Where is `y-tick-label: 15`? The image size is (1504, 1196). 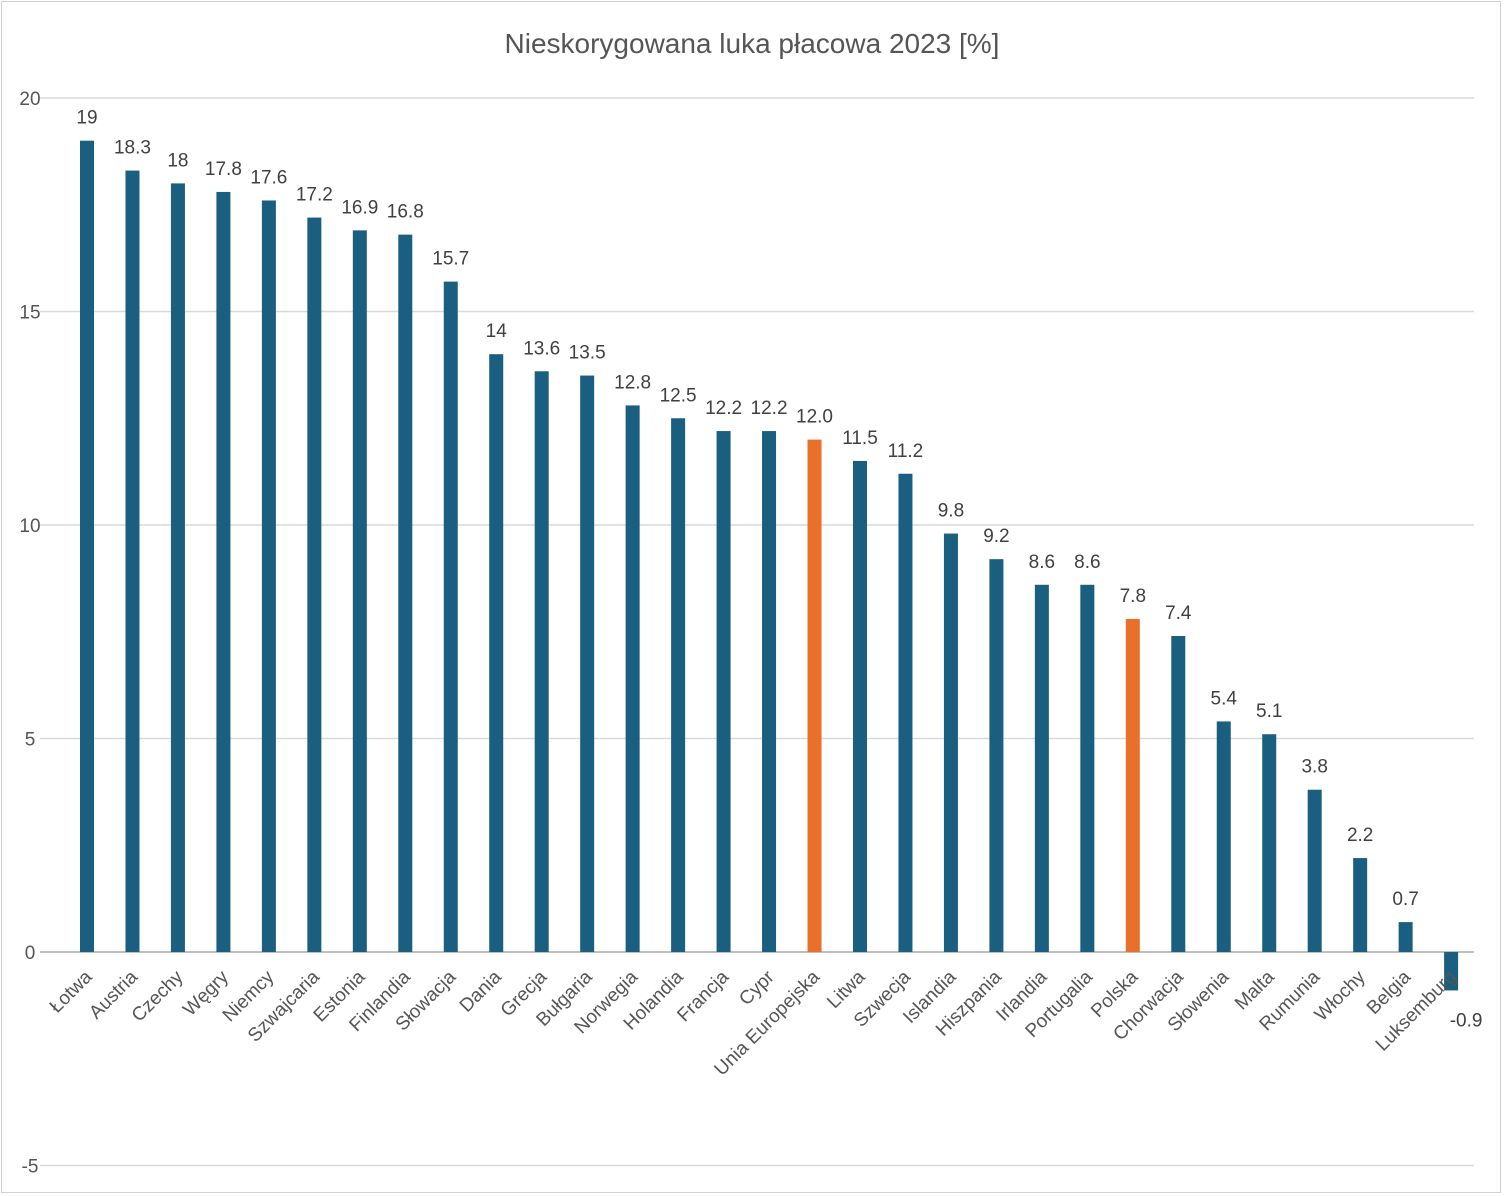
y-tick-label: 15 is located at coordinates (29, 313).